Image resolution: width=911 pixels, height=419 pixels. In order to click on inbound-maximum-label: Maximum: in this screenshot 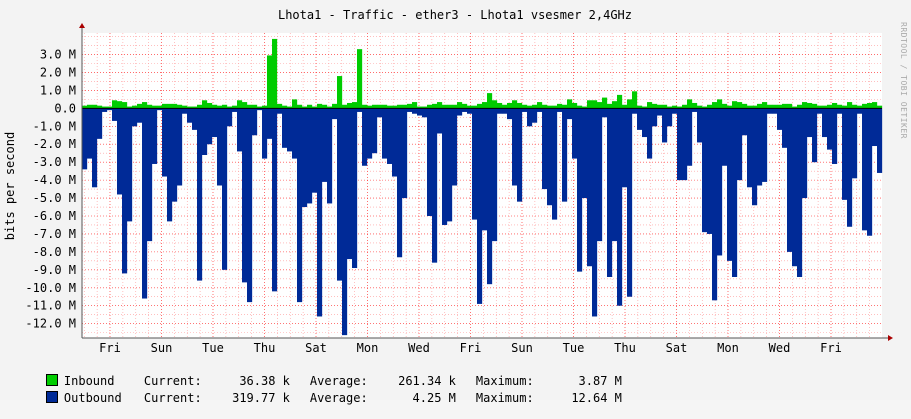, I will do `click(504, 381)`.